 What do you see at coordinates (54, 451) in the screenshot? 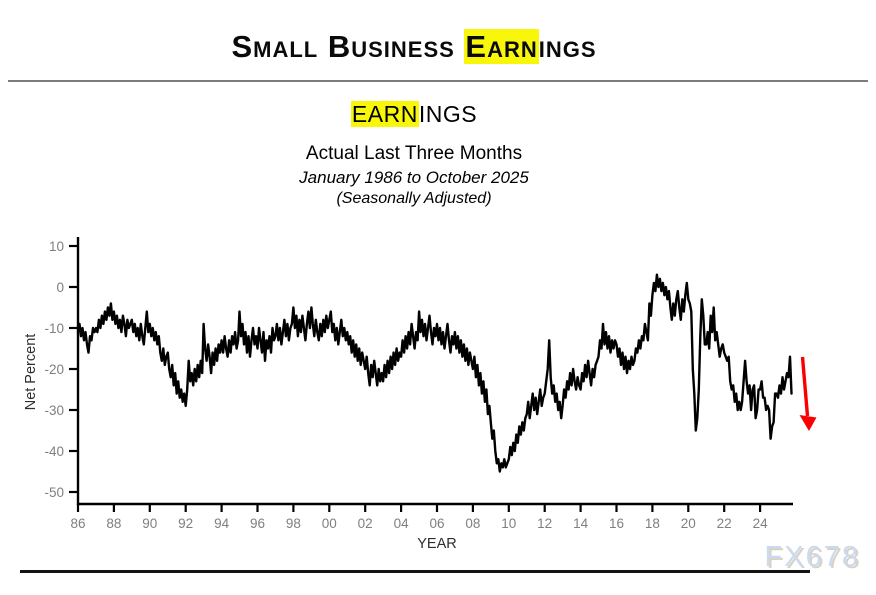
I see `svg-text: -40` at bounding box center [54, 451].